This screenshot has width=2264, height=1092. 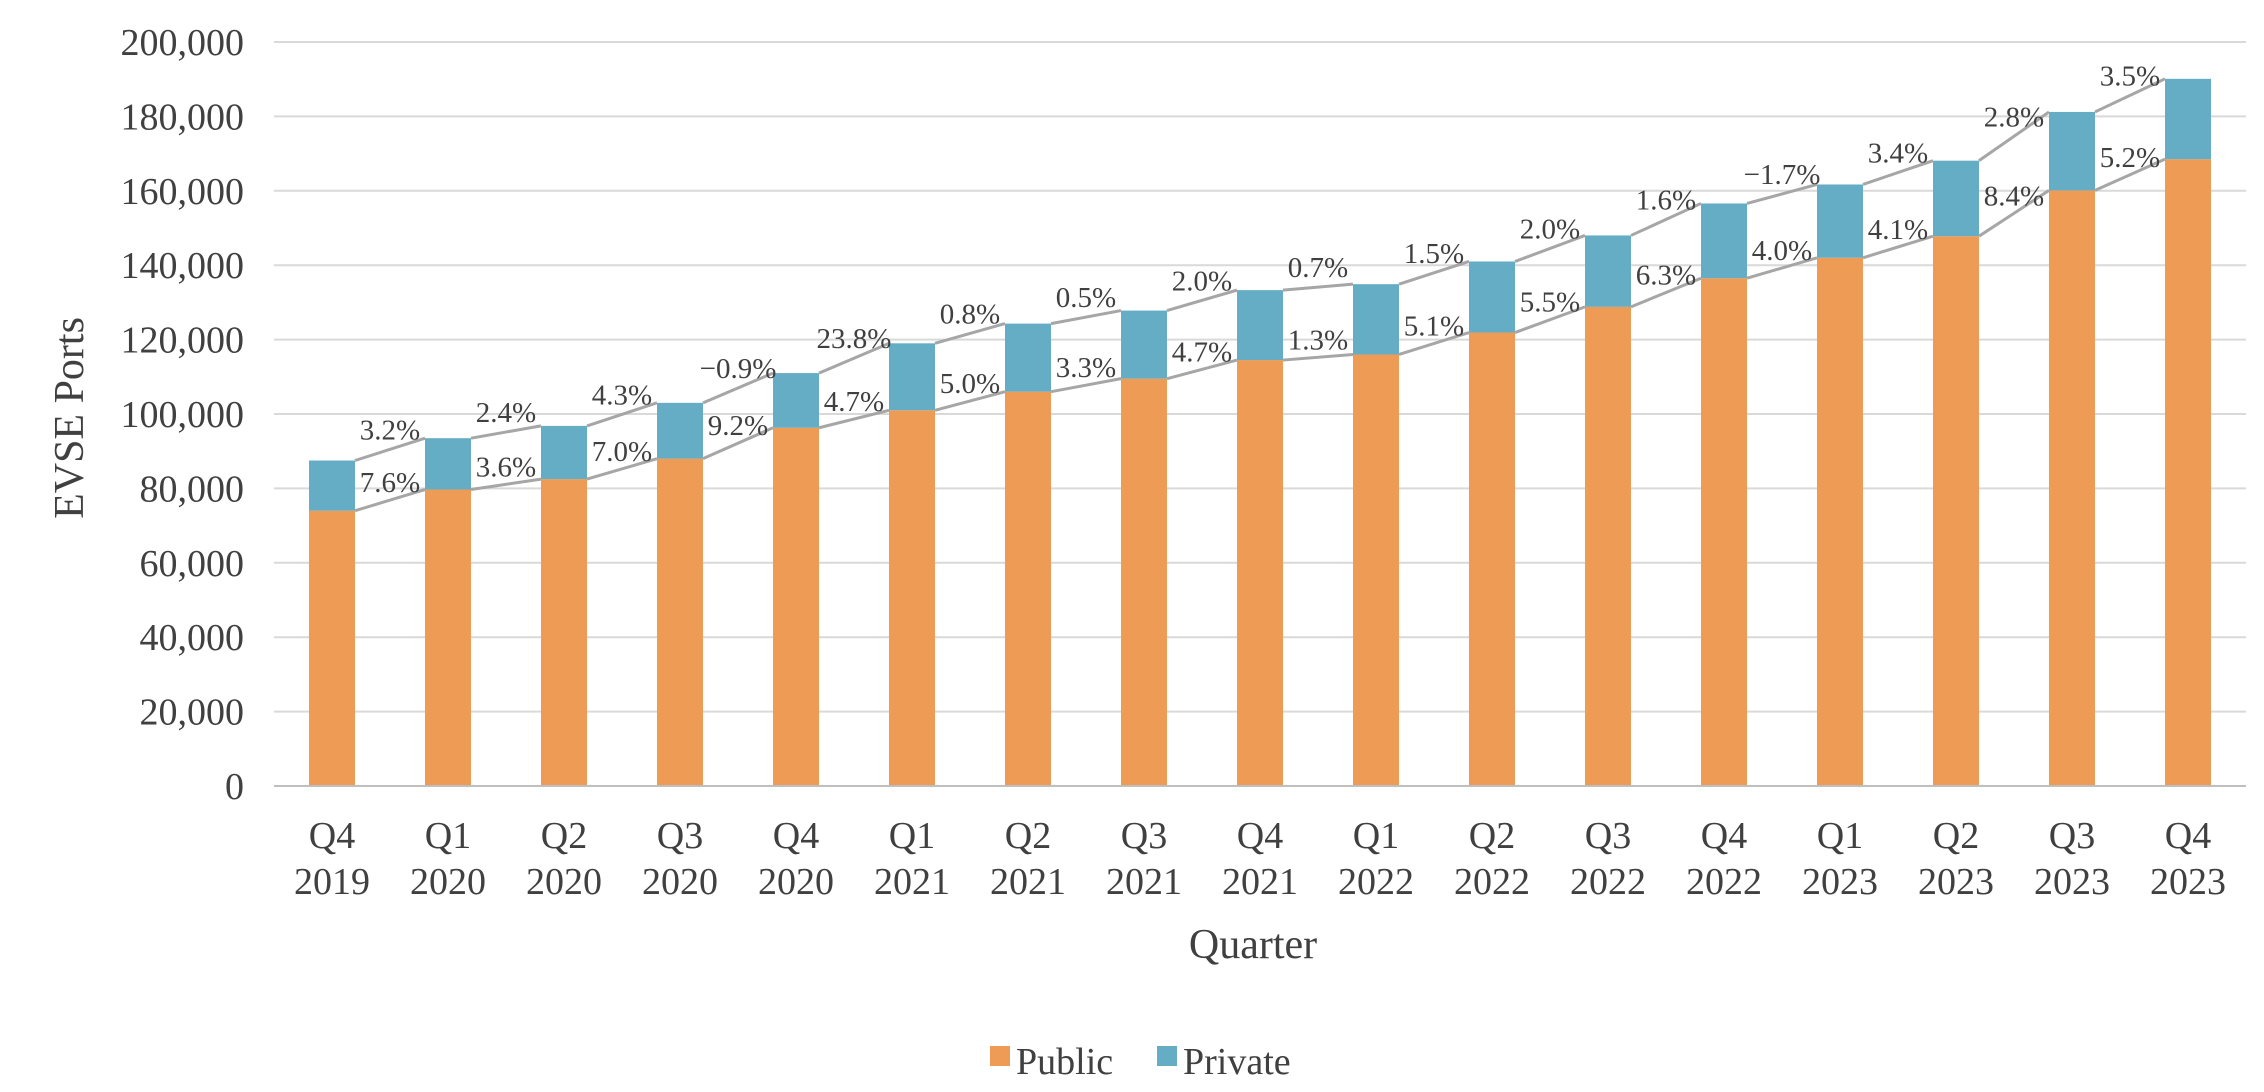 What do you see at coordinates (1434, 254) in the screenshot?
I see `change-label-private: 1.5%` at bounding box center [1434, 254].